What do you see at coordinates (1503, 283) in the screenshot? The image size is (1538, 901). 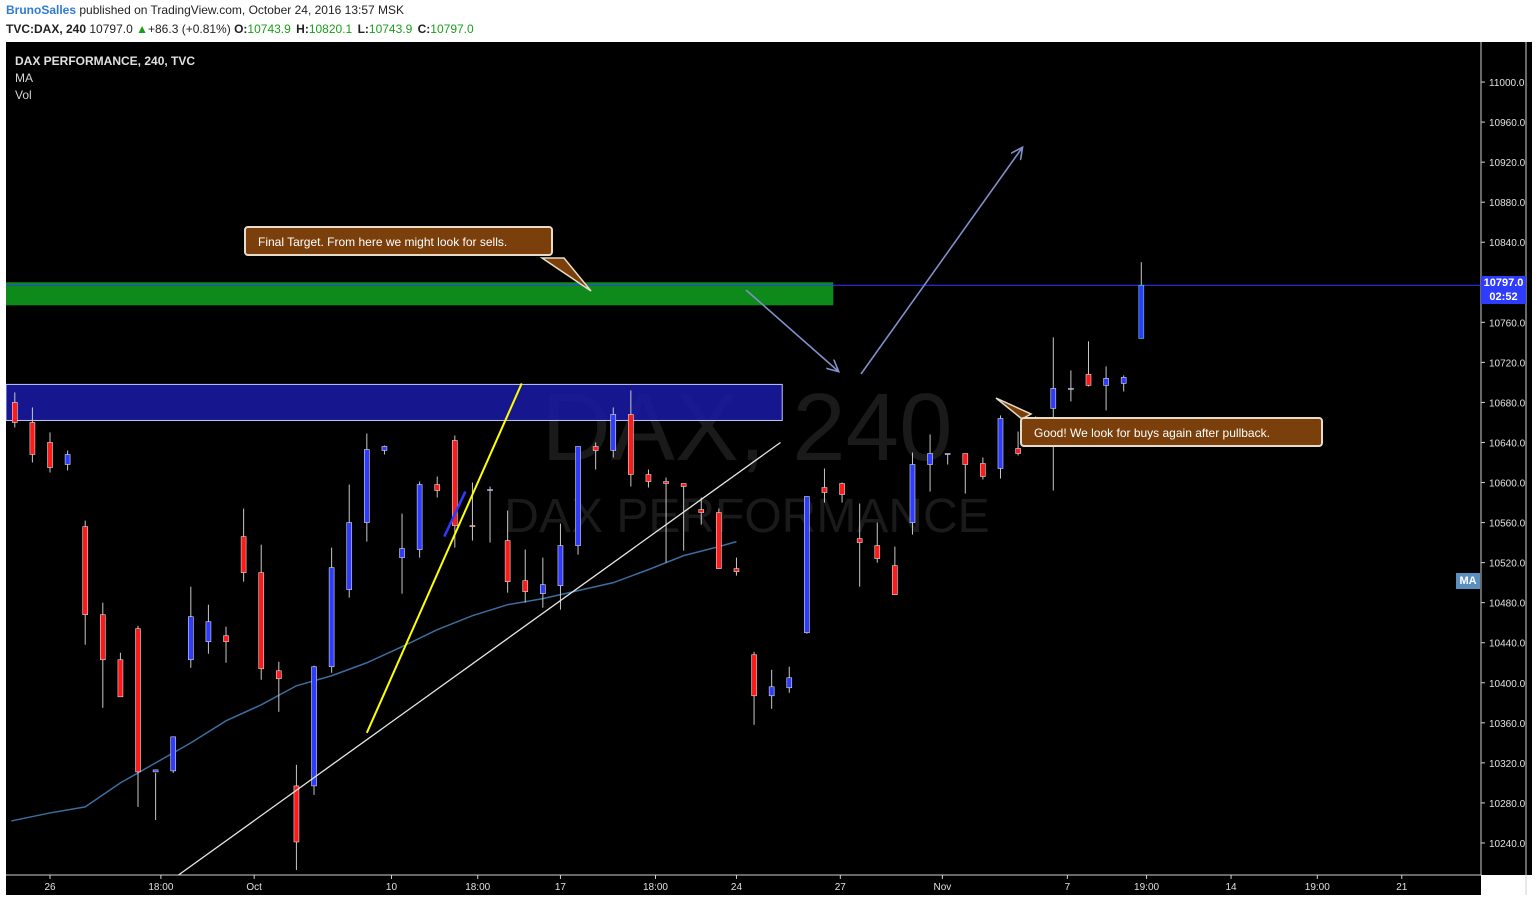 I see `last-price-tag-value: 10797.0` at bounding box center [1503, 283].